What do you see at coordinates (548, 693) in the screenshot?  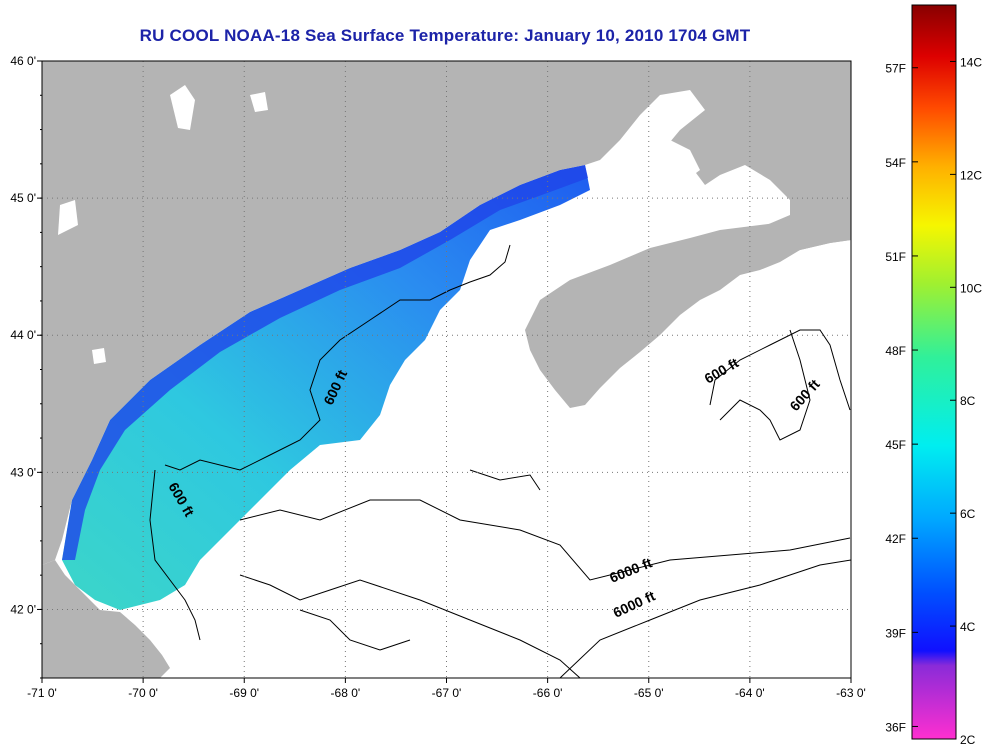 I see `lon-tick-label: -66 0'` at bounding box center [548, 693].